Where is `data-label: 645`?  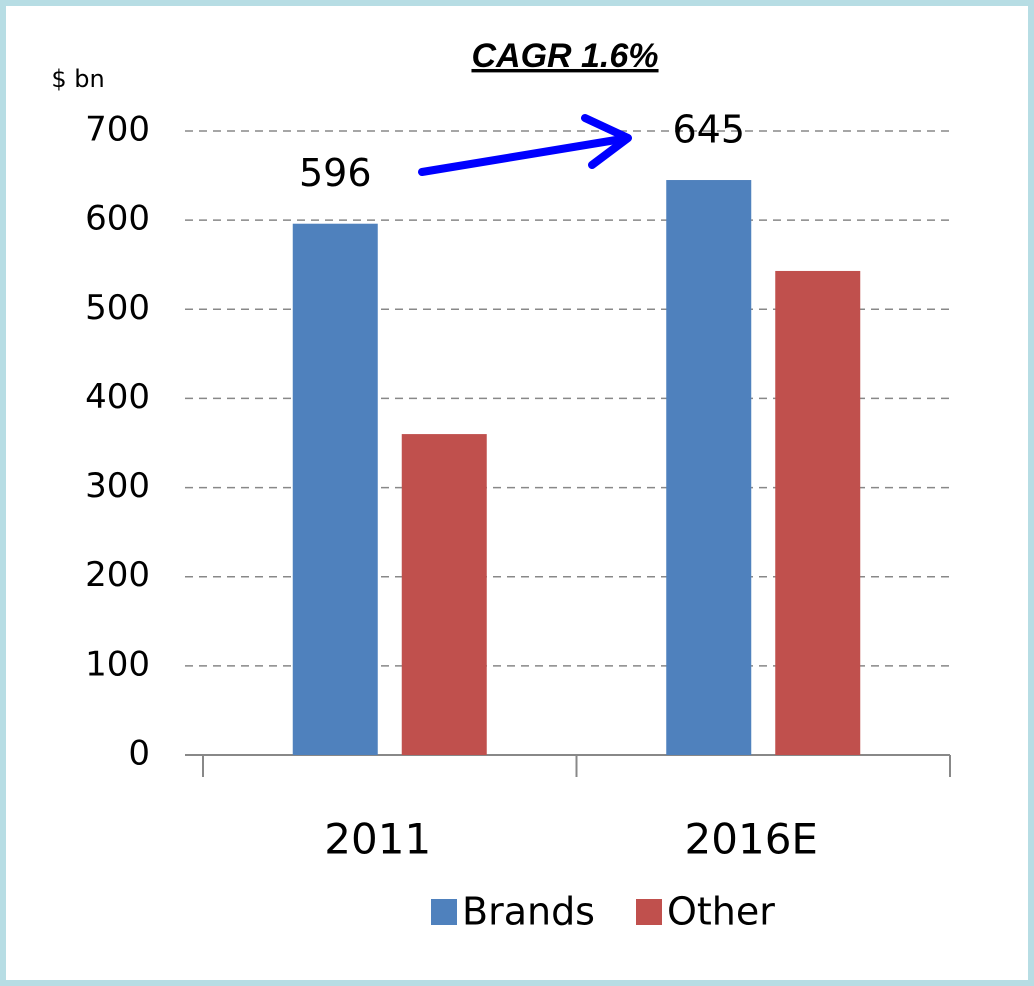
data-label: 645 is located at coordinates (708, 130).